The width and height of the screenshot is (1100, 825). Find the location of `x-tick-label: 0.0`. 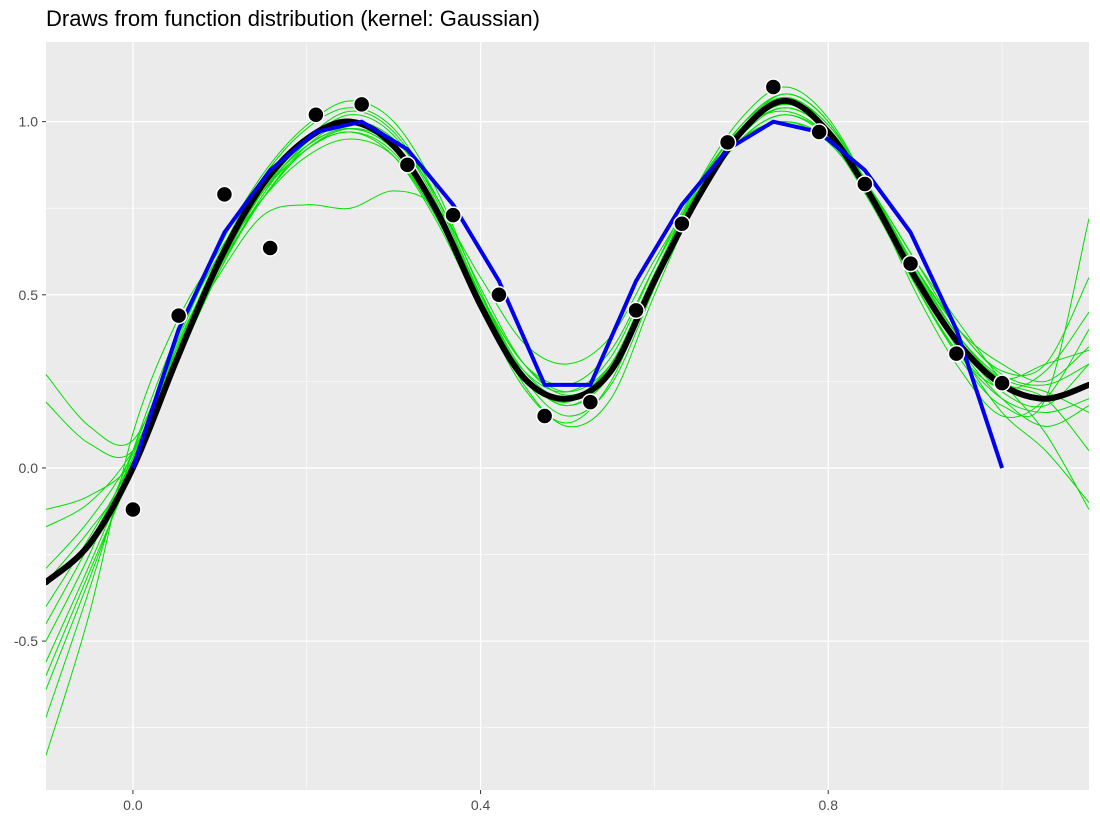

x-tick-label: 0.0 is located at coordinates (133, 805).